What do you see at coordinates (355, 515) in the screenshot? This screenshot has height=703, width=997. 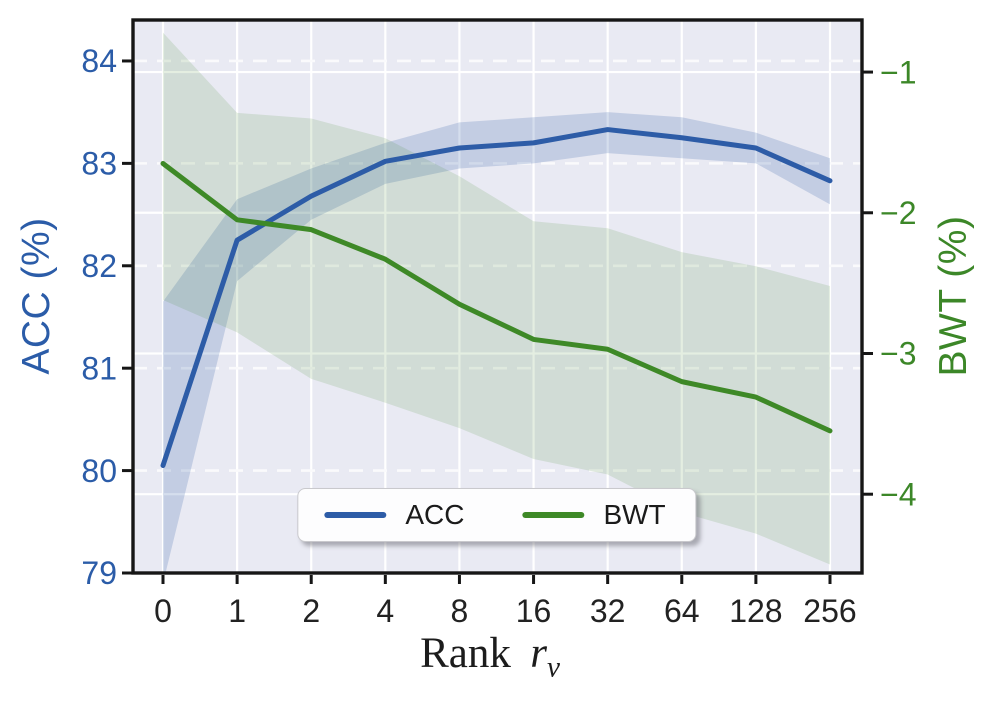 I see `acc-line-swatch` at bounding box center [355, 515].